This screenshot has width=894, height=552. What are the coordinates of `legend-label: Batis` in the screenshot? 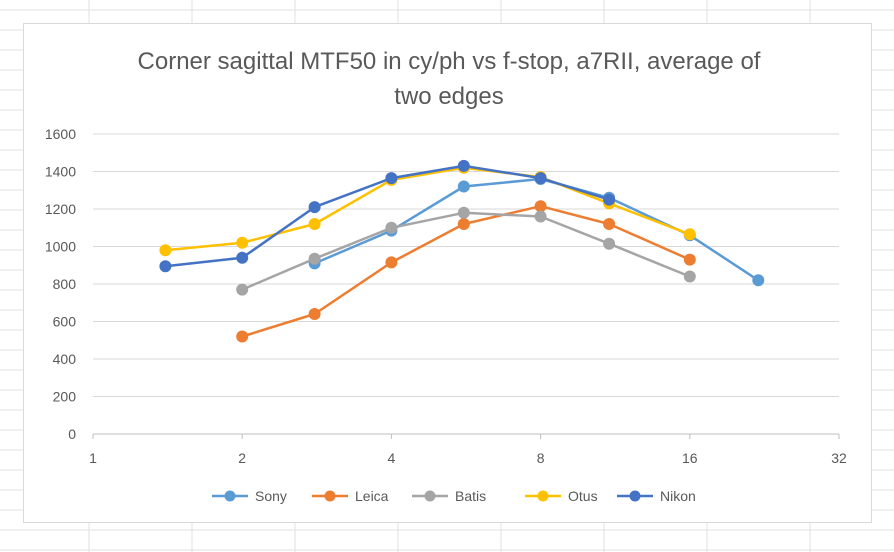 It's located at (470, 496).